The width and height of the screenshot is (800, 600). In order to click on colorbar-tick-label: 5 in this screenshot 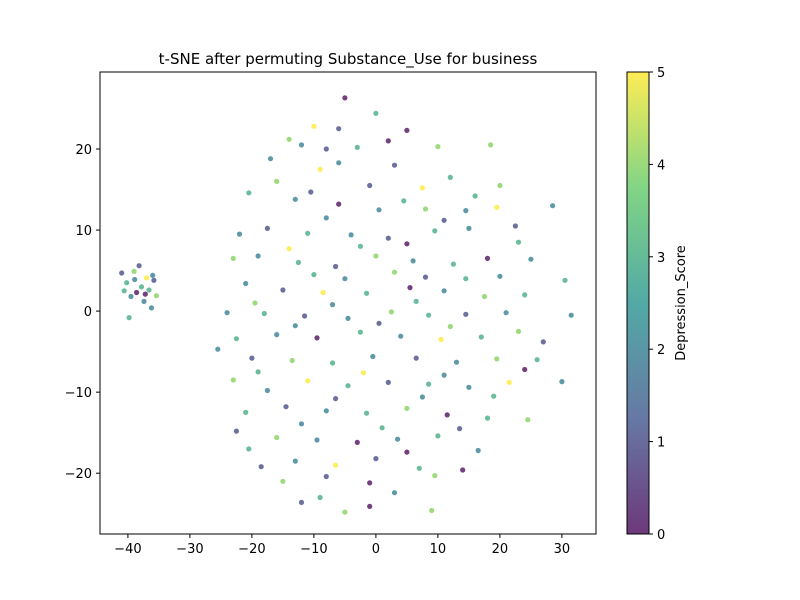, I will do `click(661, 73)`.